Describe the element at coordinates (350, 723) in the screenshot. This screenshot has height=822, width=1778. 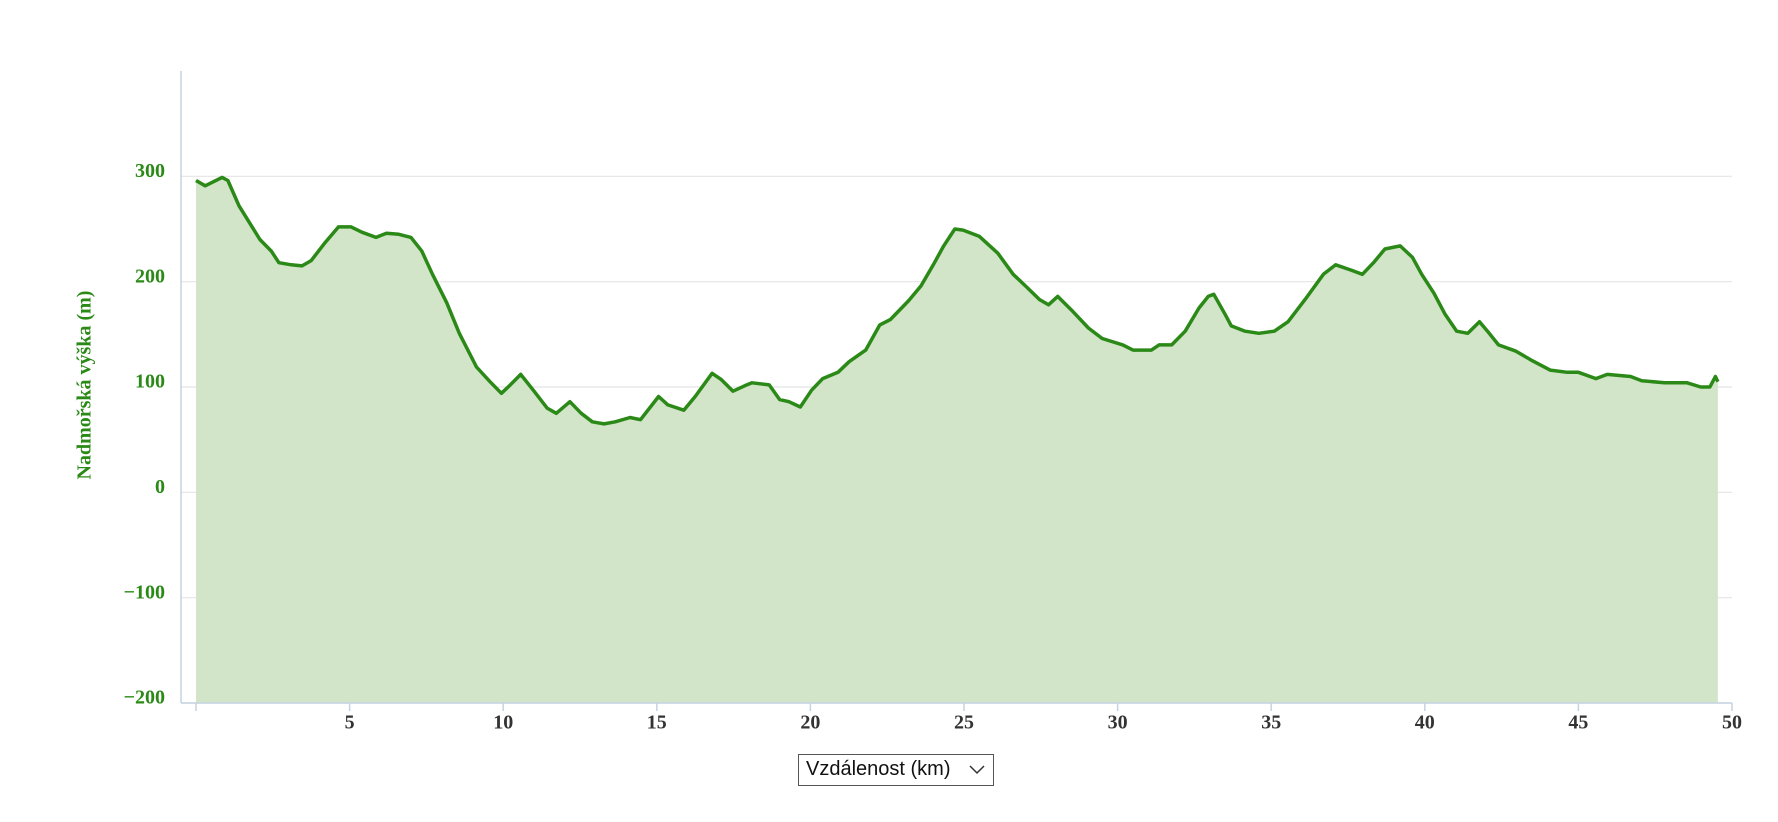
I see `x-tick-label: 5` at that location.